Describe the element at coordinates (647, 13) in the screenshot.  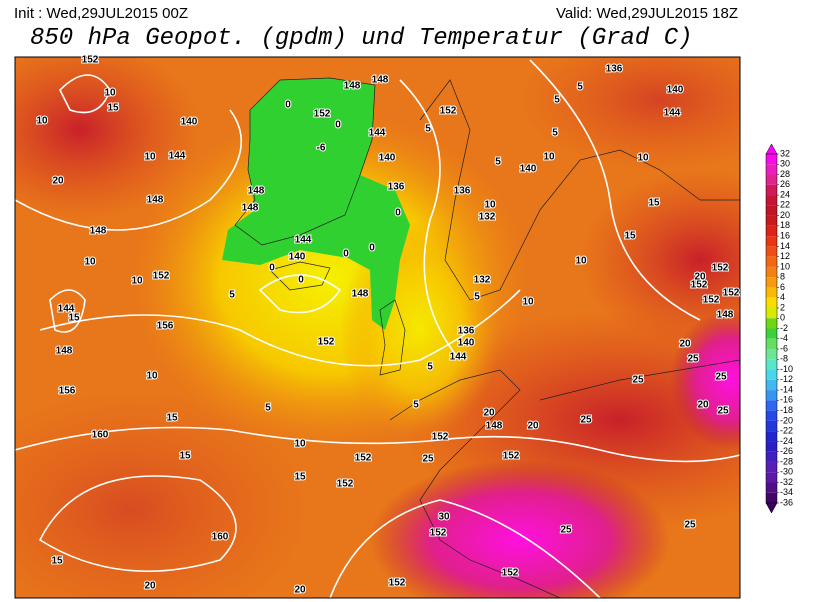
I see `valid-time: Valid: Wed,29JUL2015 18Z` at that location.